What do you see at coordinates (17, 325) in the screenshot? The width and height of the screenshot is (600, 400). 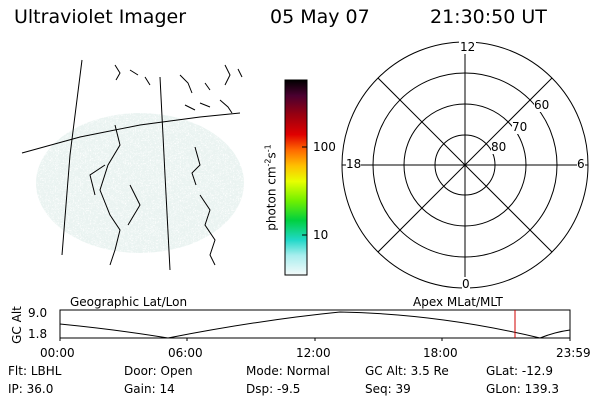 I see `altitude-ylabel: GC Alt` at bounding box center [17, 325].